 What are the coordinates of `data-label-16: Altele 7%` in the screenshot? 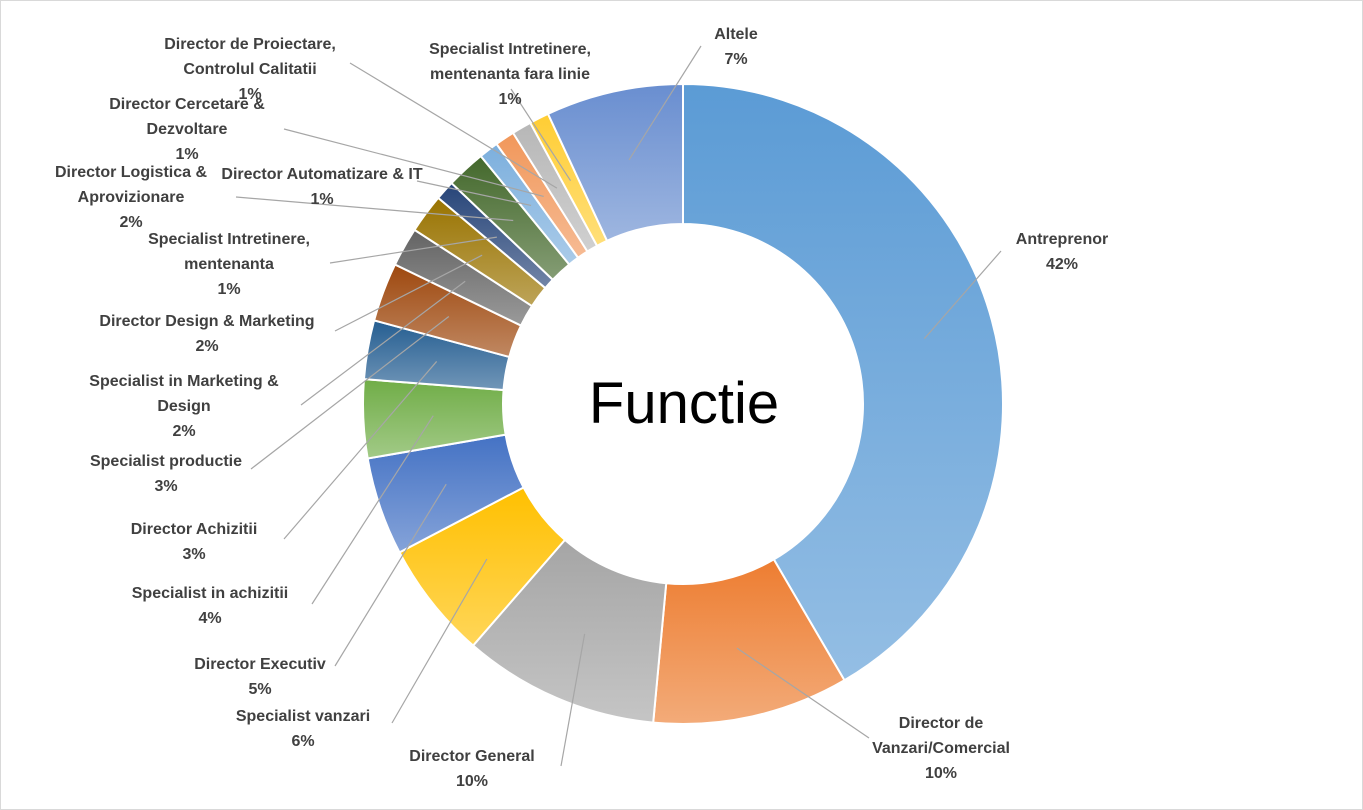 It's located at (736, 47).